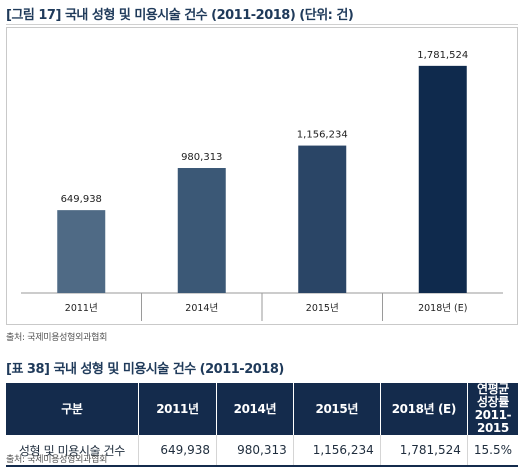 The width and height of the screenshot is (525, 472). Describe the element at coordinates (492, 395) in the screenshot. I see `header-cagr-label: 연평균 성장률` at that location.